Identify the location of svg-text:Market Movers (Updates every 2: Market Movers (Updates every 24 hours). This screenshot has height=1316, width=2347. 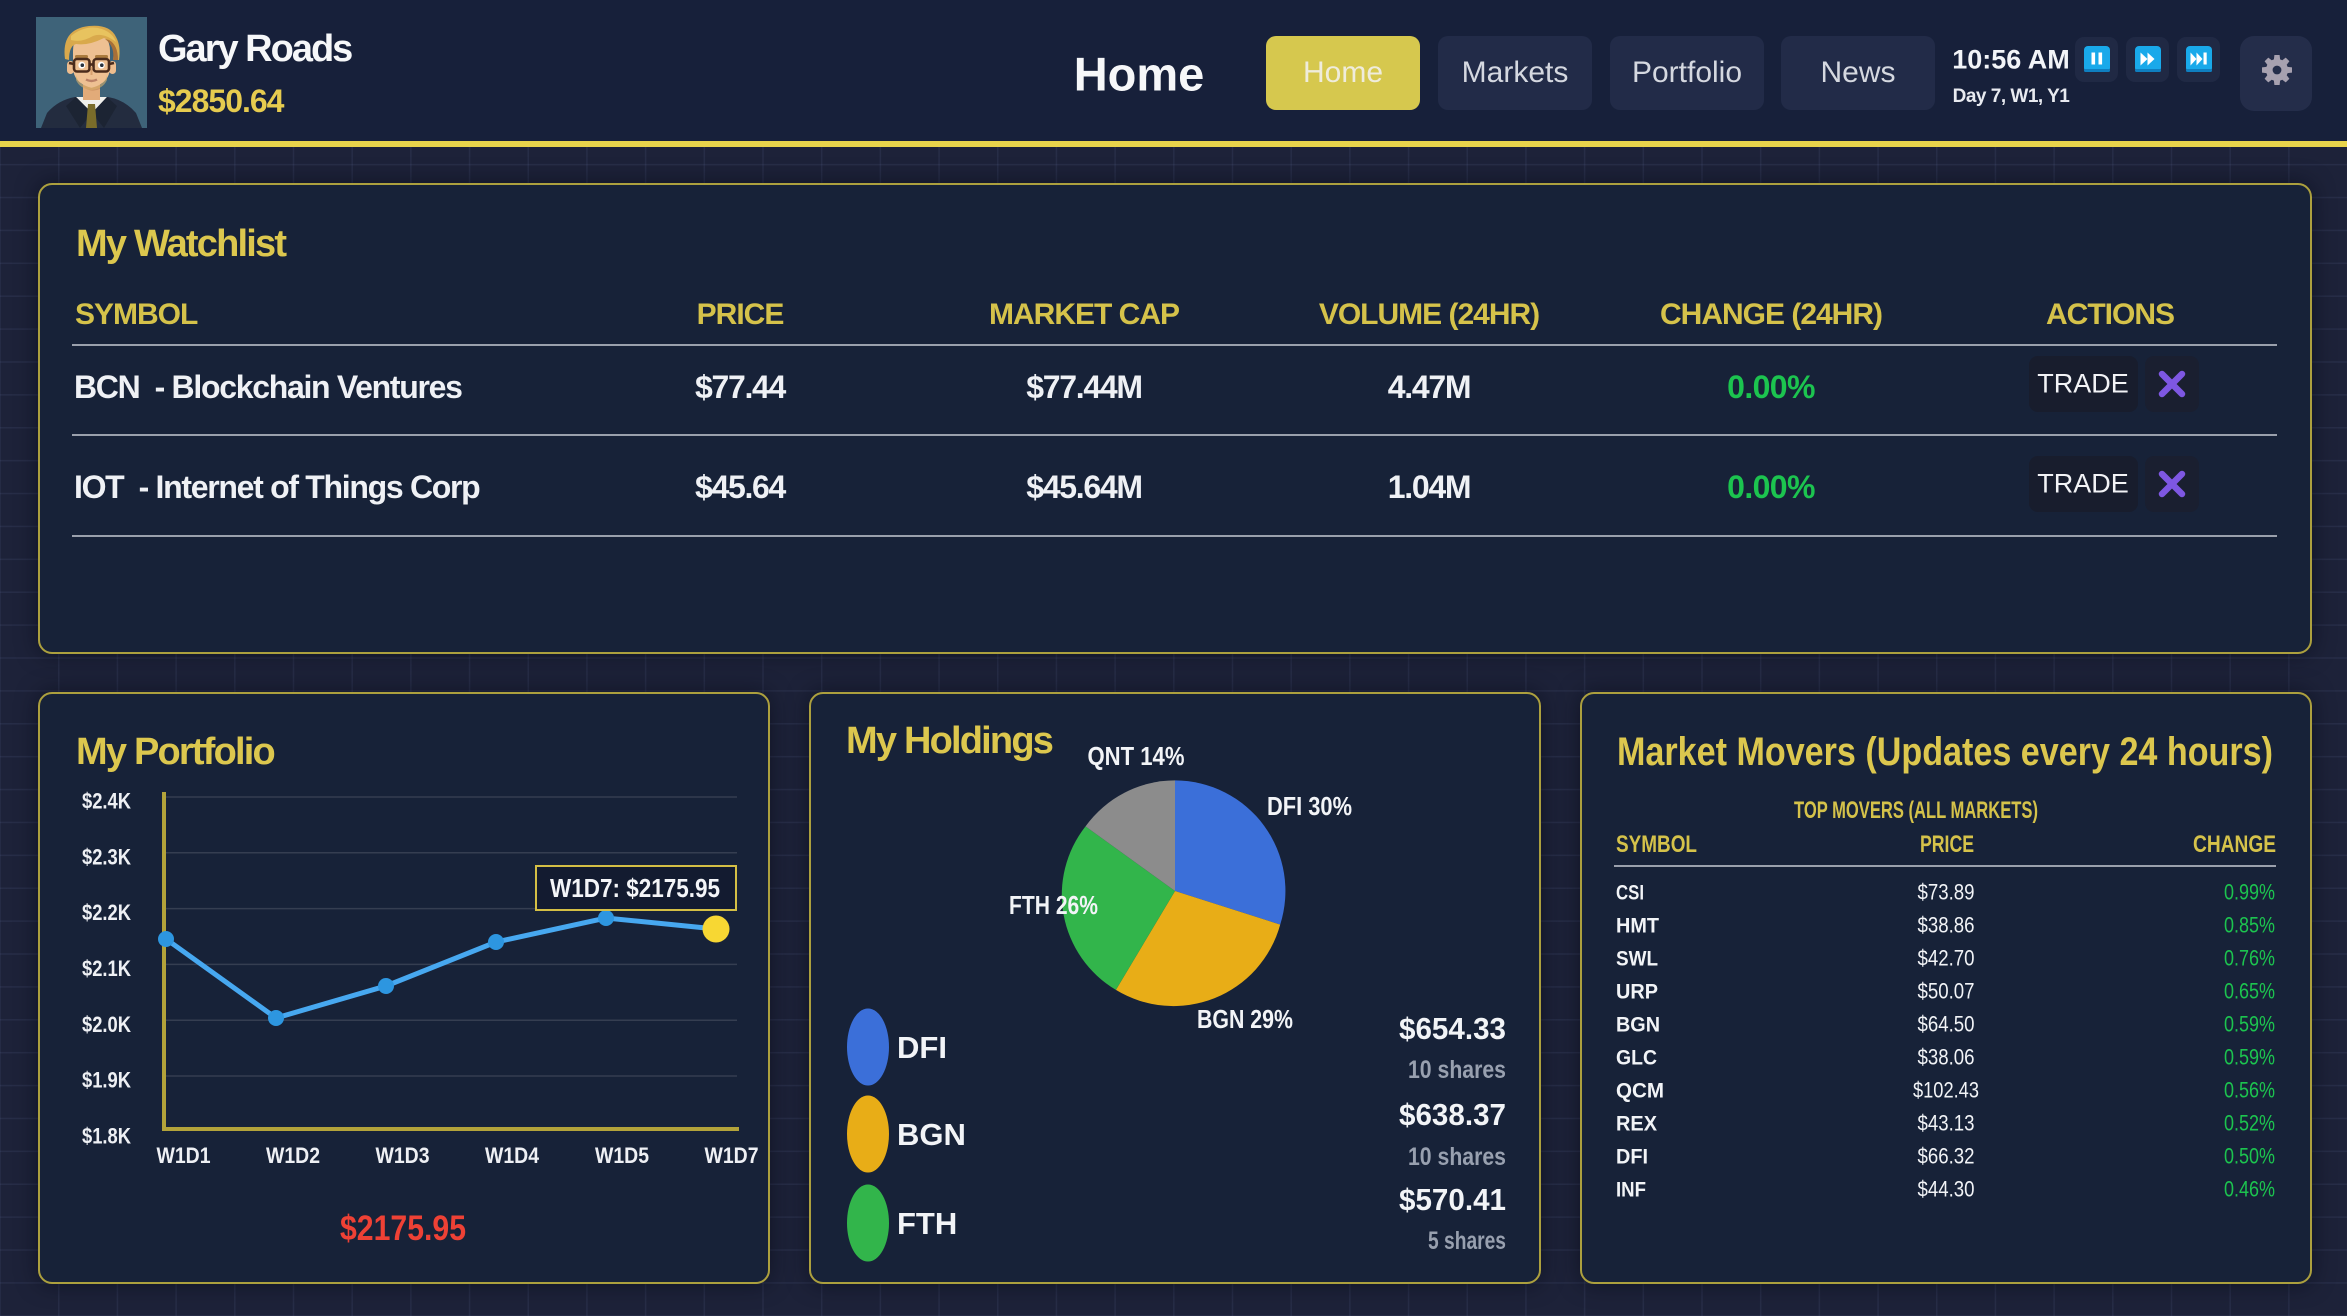
(1945, 752).